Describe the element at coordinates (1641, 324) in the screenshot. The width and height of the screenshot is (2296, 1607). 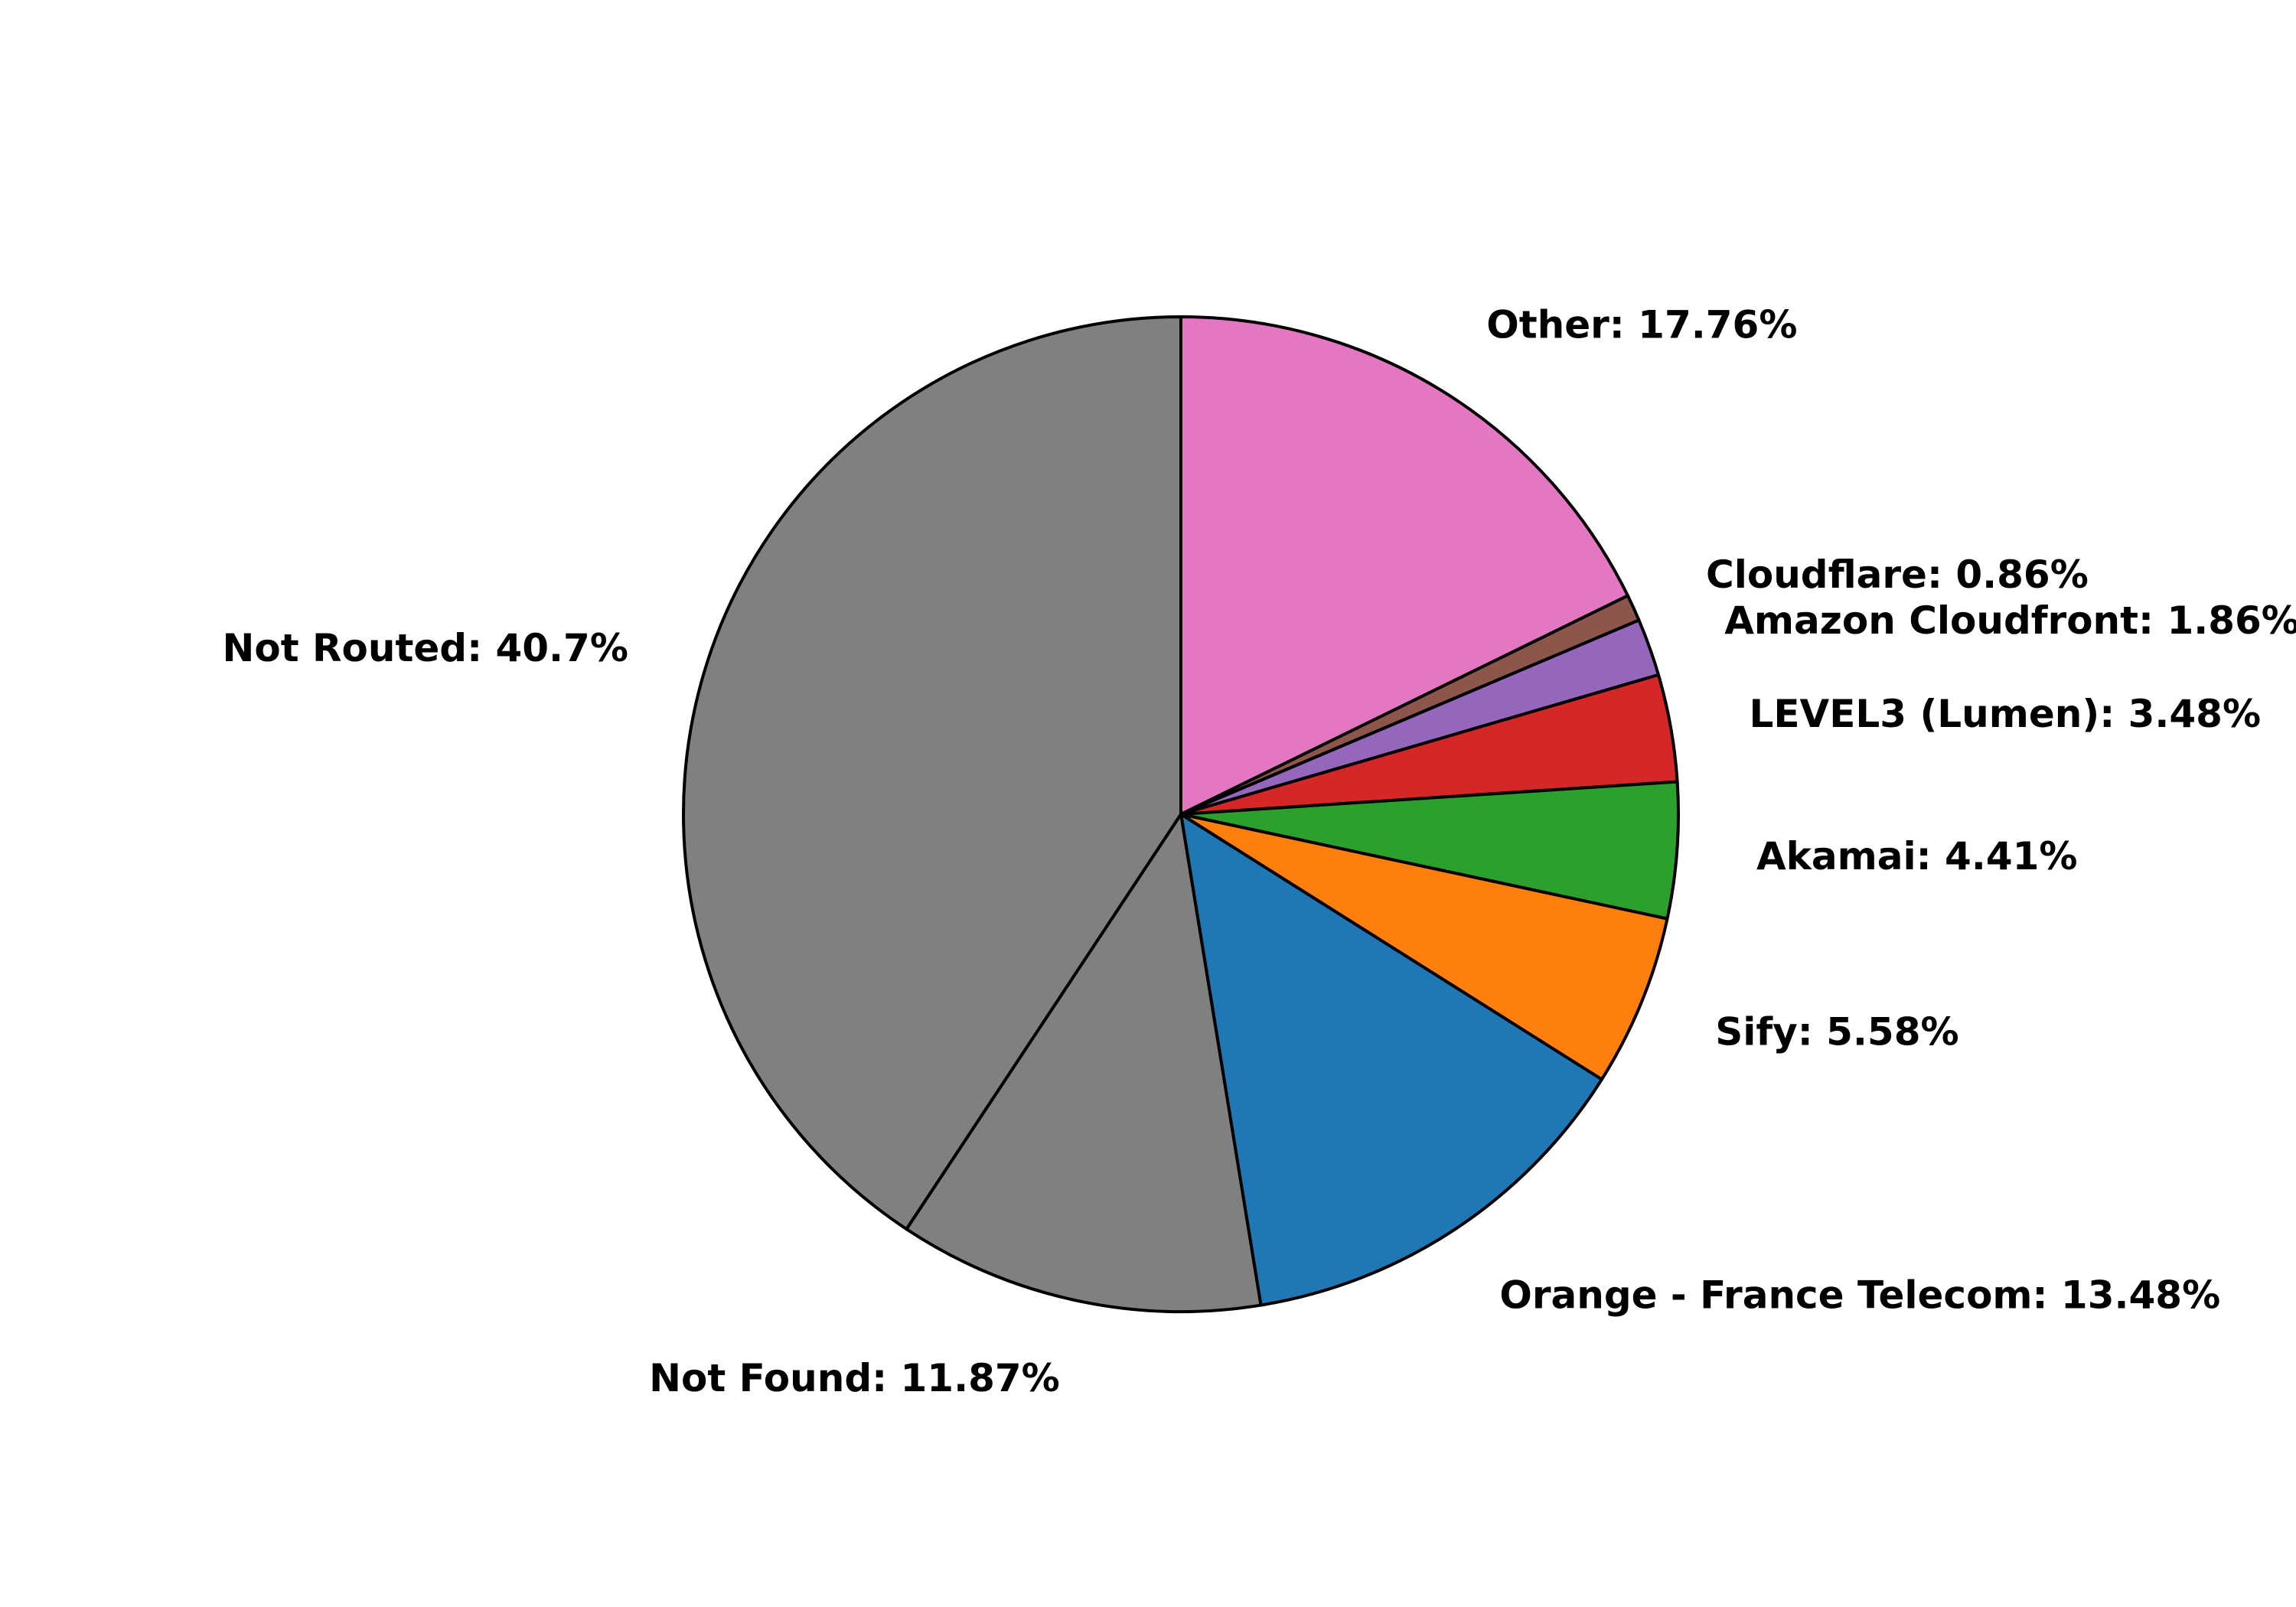
I see `pie-label-other: Other: 17.76%` at that location.